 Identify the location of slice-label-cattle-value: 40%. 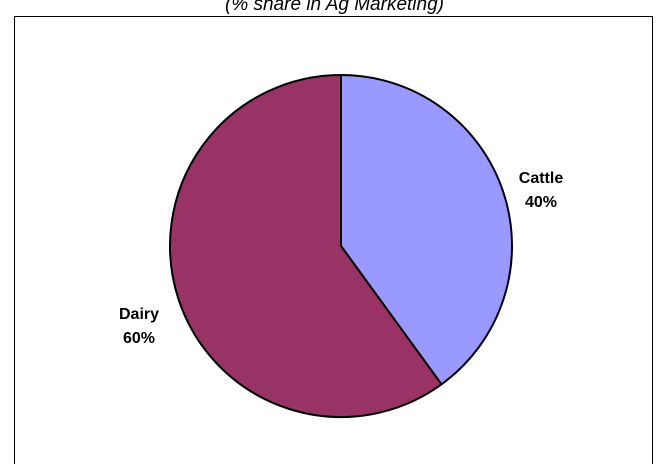
(541, 202).